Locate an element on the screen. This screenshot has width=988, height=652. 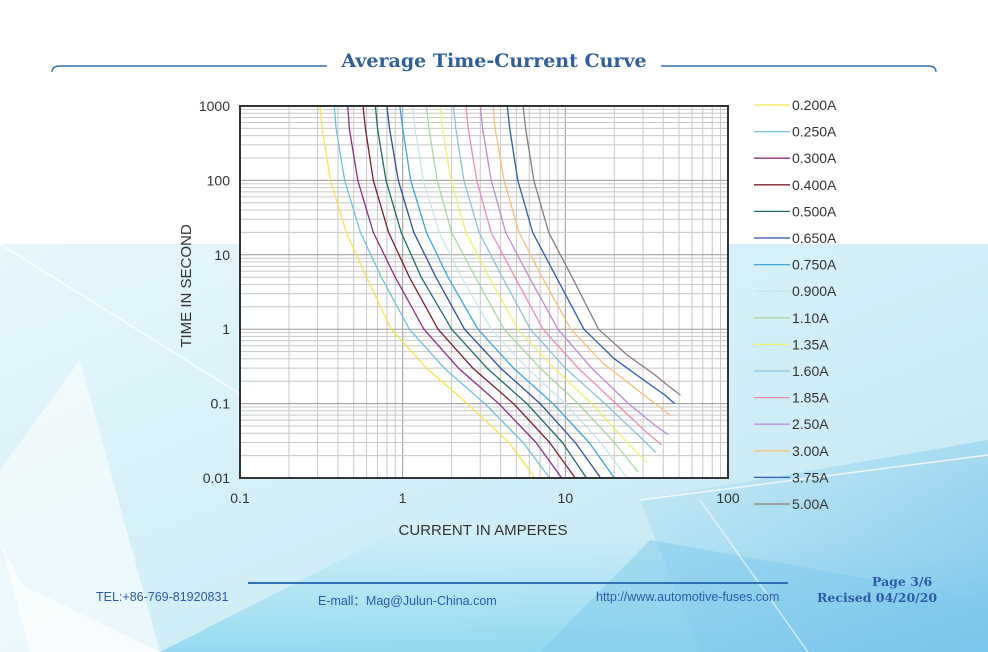
footer-email: E-mall：Mag@Julun-China.com is located at coordinates (407, 601).